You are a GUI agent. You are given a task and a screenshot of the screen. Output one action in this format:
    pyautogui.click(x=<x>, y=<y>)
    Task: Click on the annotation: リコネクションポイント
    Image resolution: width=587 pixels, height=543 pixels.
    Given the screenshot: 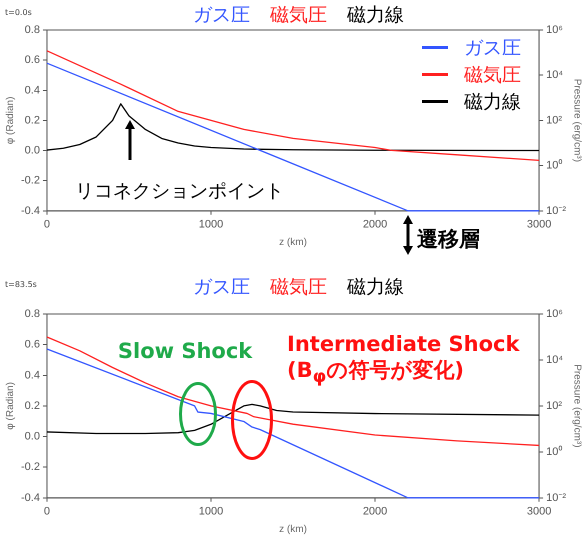 What is the action you would take?
    pyautogui.click(x=179, y=191)
    